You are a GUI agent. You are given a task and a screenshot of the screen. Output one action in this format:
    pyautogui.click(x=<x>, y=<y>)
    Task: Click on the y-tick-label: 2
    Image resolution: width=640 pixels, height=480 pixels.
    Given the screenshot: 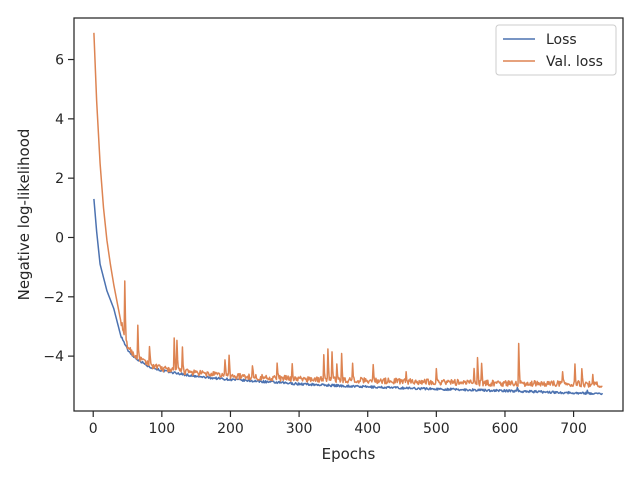 What is the action you would take?
    pyautogui.click(x=59, y=179)
    